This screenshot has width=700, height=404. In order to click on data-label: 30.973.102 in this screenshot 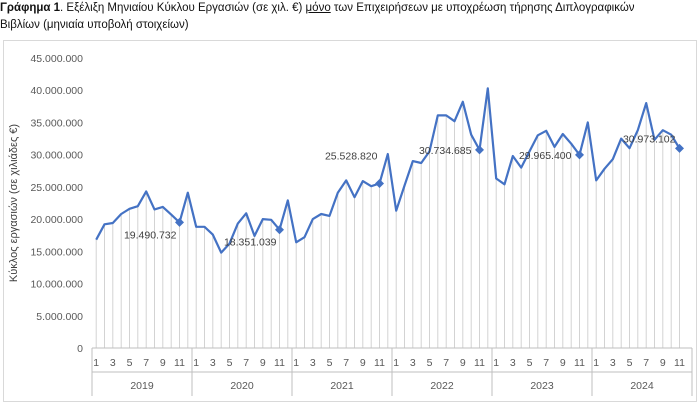, I will do `click(649, 139)`.